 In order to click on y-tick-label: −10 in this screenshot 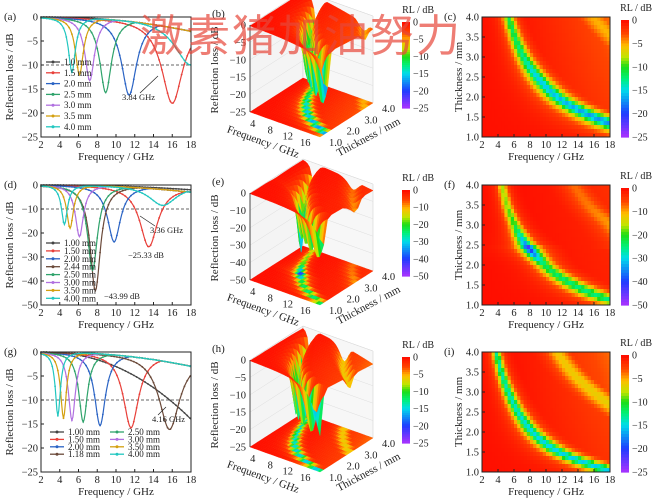, I will do `click(30, 66)`.